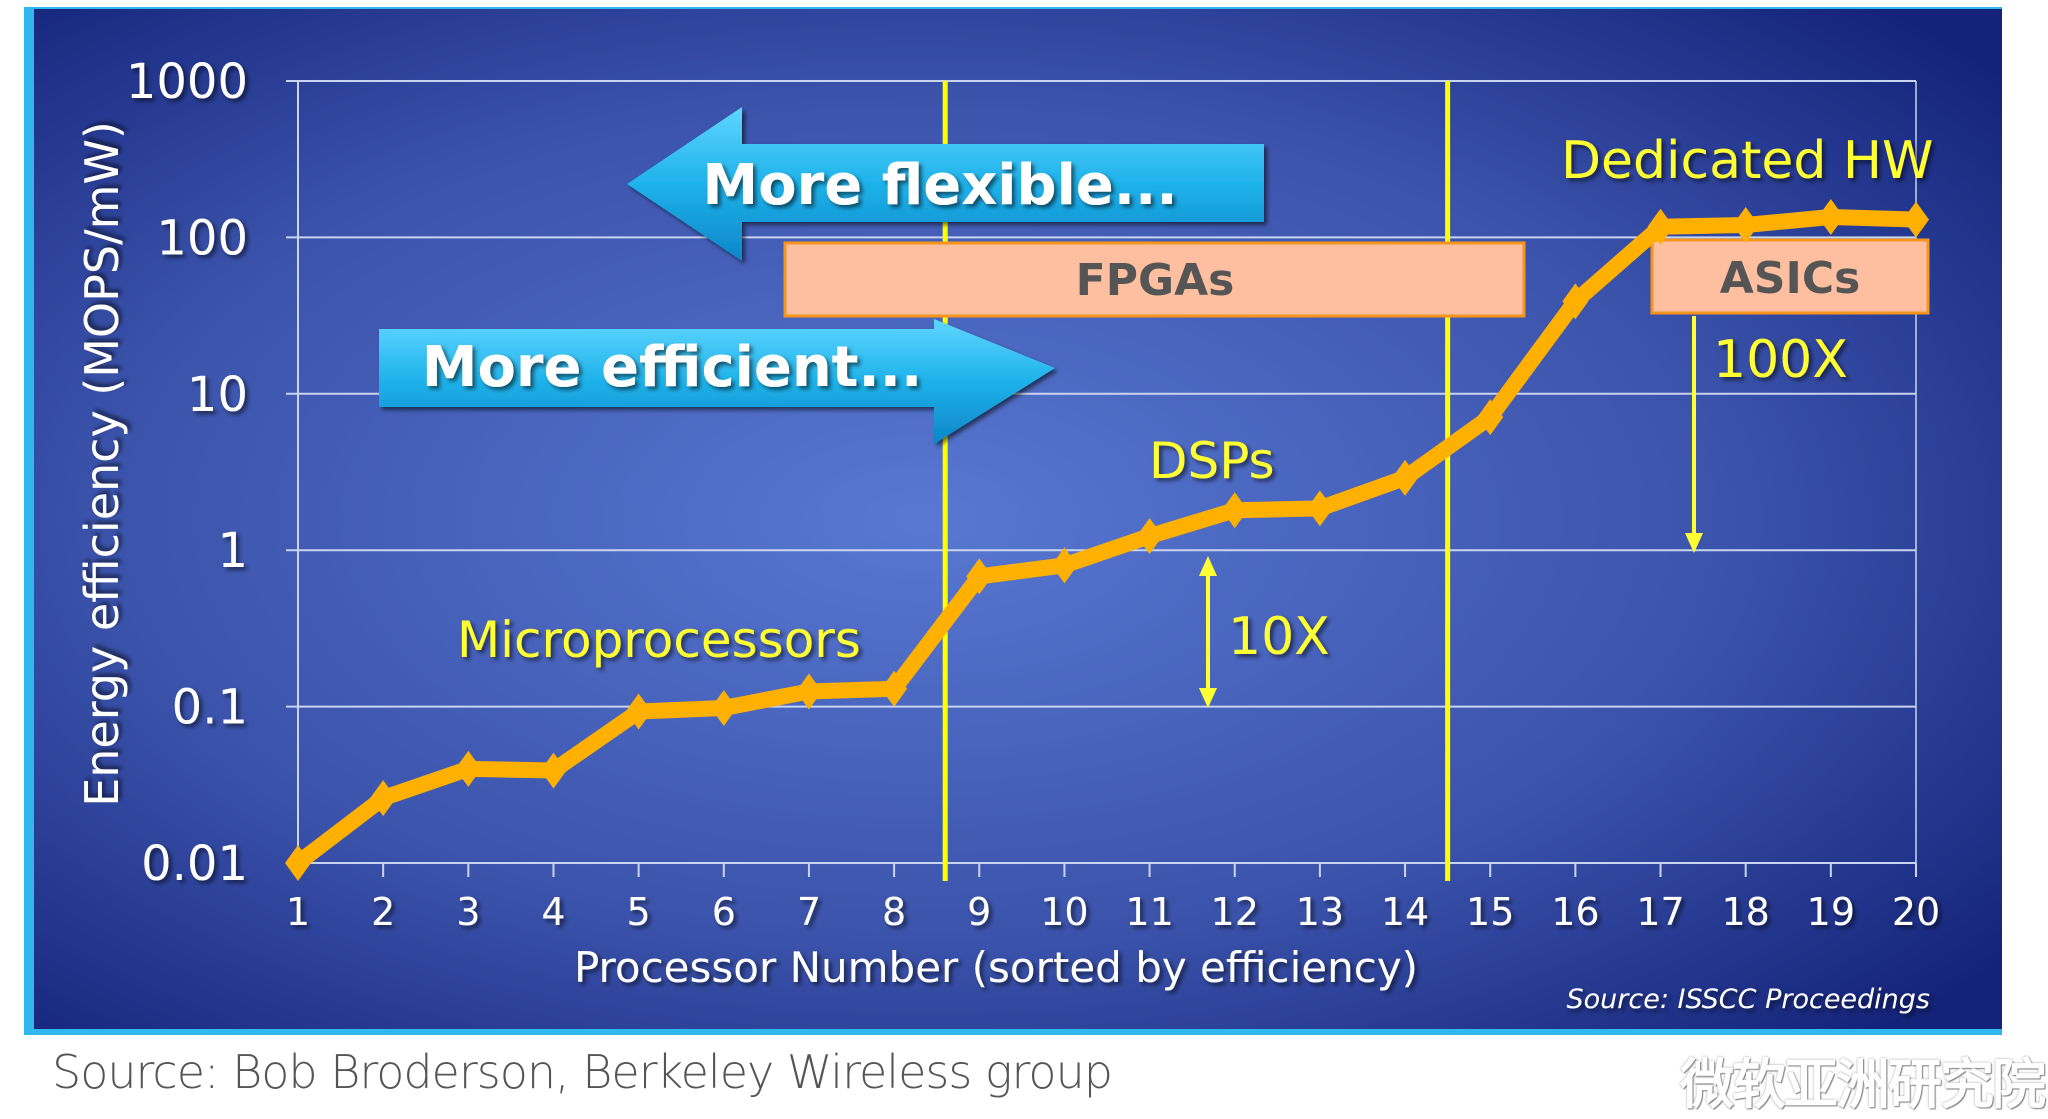 Image resolution: width=2048 pixels, height=1119 pixels. Describe the element at coordinates (1746, 912) in the screenshot. I see `x-tick-label: 18` at that location.